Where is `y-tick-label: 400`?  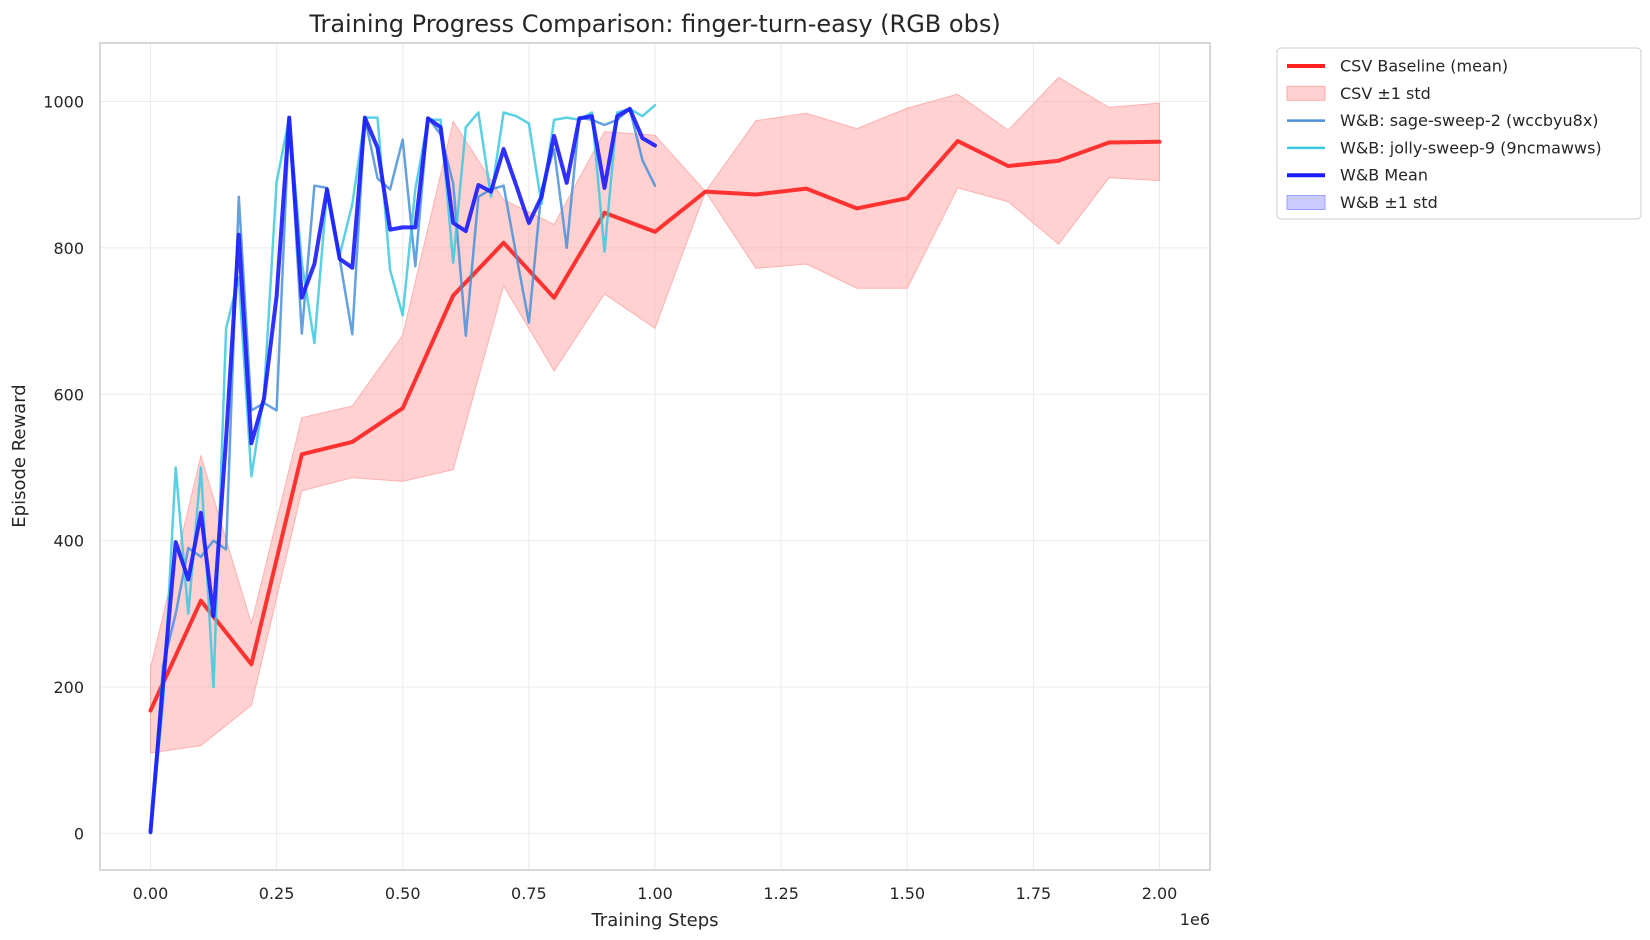 y-tick-label: 400 is located at coordinates (68, 541).